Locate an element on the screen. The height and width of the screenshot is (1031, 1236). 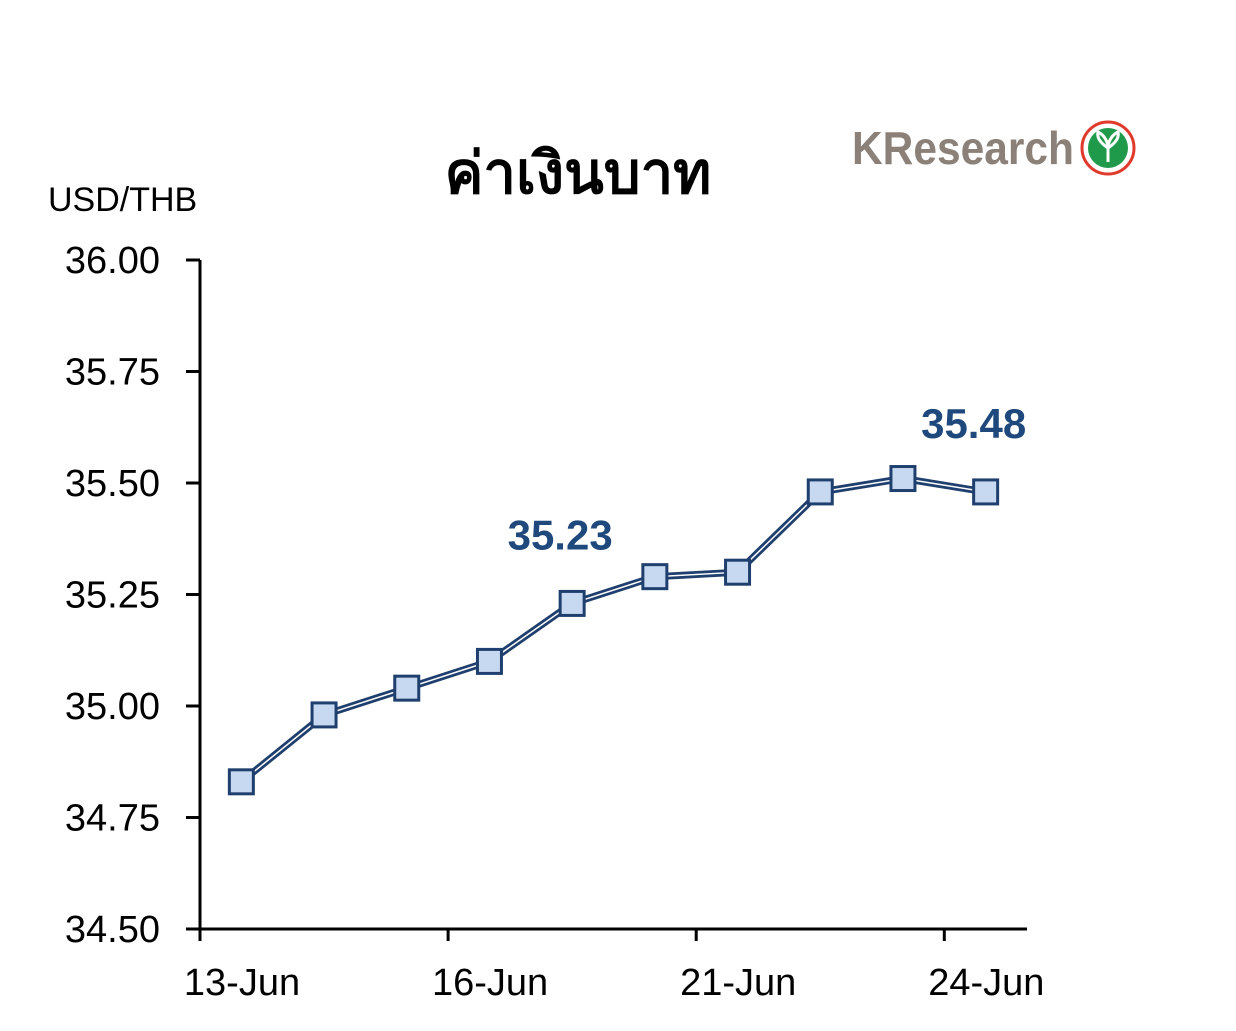
x-tick-label: 24-Jun is located at coordinates (986, 983).